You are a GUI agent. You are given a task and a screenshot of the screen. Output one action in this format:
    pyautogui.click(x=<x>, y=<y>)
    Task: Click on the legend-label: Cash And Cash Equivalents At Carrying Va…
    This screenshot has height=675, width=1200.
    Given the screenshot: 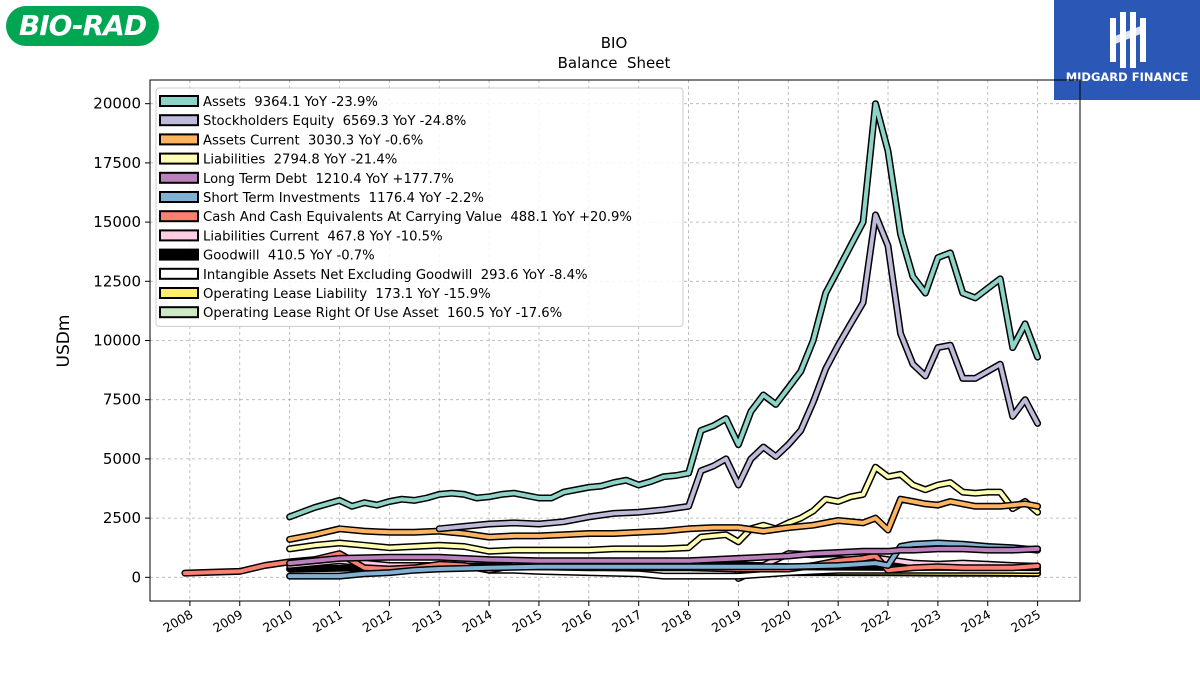 What is the action you would take?
    pyautogui.click(x=417, y=217)
    